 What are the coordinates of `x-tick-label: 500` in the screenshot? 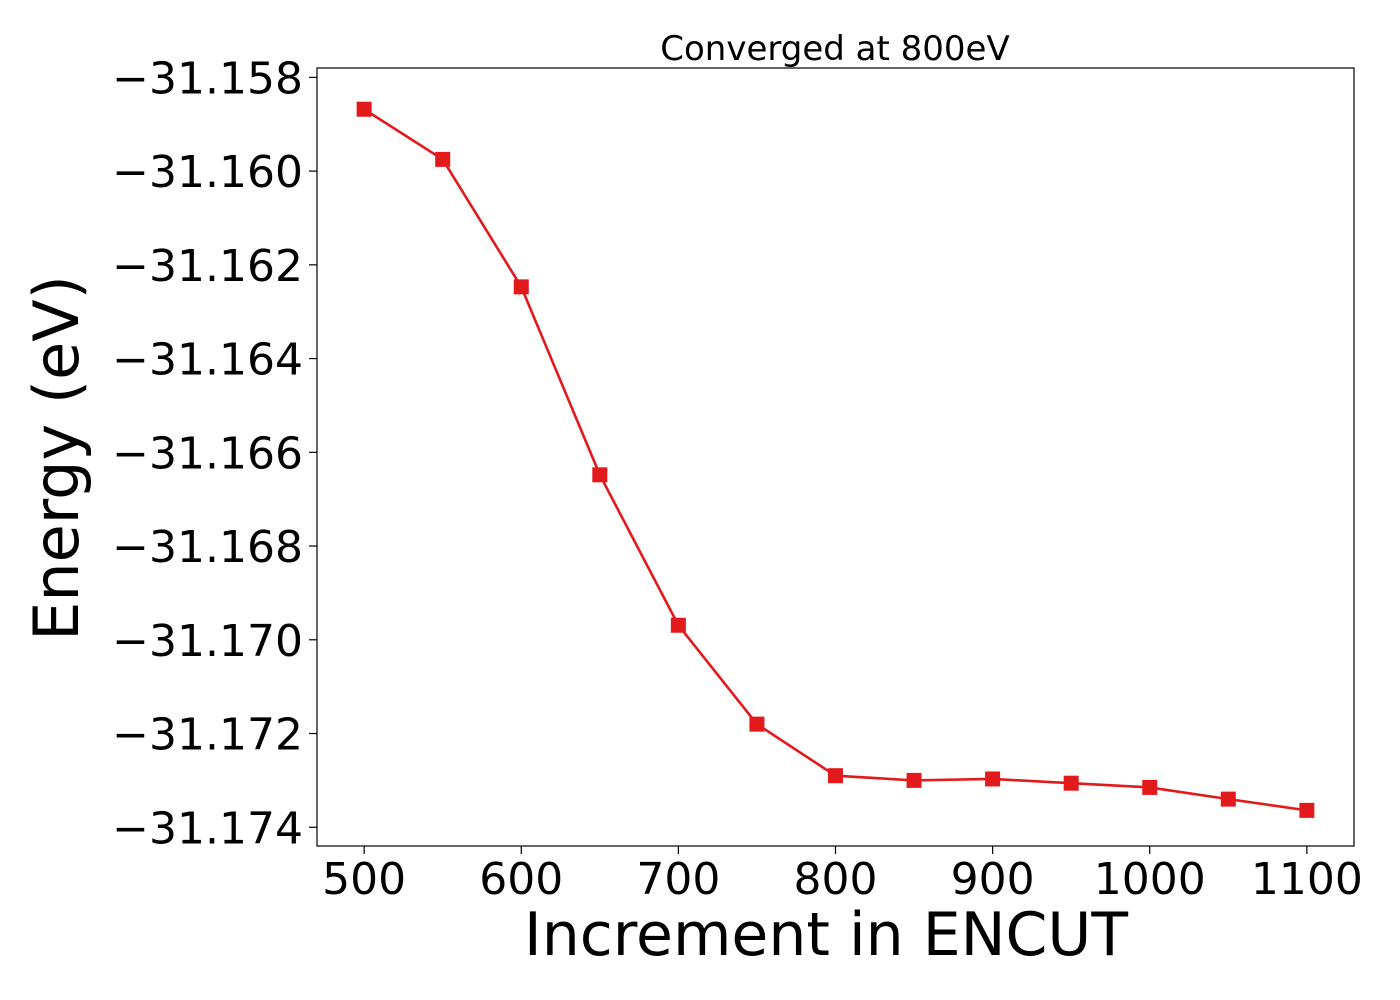 It's located at (364, 879).